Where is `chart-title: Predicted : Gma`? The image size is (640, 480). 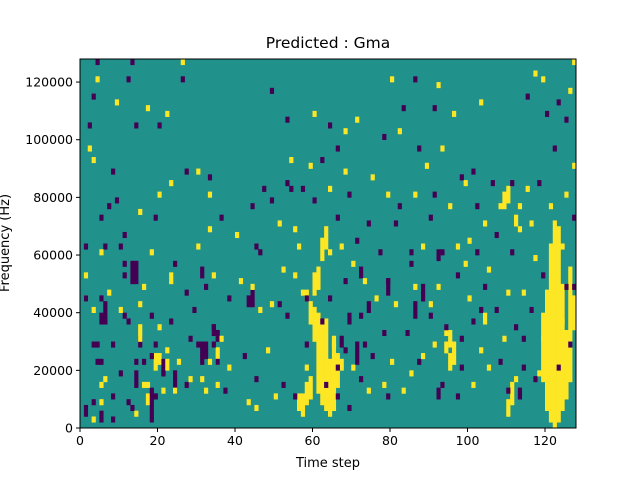
chart-title: Predicted : Gma is located at coordinates (328, 43).